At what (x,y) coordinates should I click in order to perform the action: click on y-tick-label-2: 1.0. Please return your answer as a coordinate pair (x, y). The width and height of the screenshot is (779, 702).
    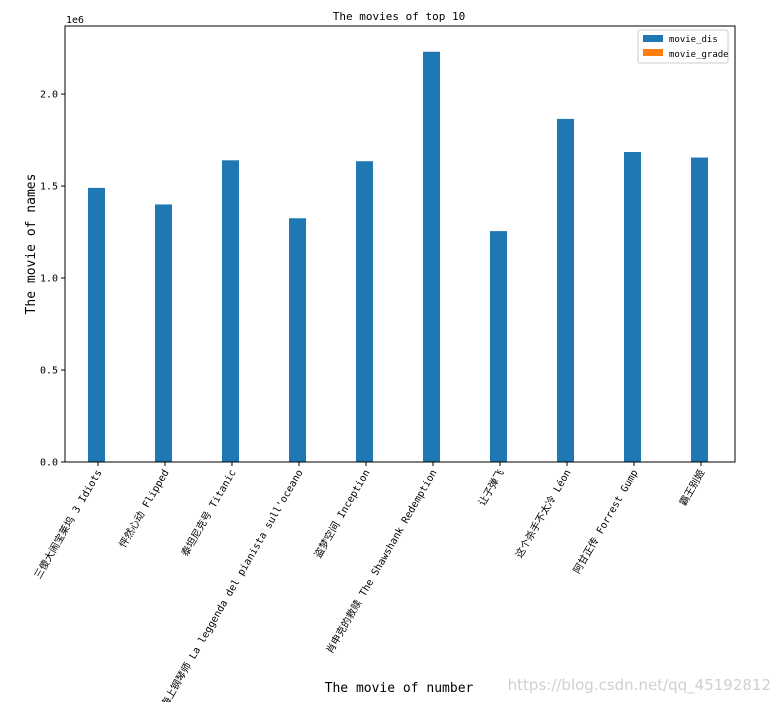
    Looking at the image, I should click on (49, 279).